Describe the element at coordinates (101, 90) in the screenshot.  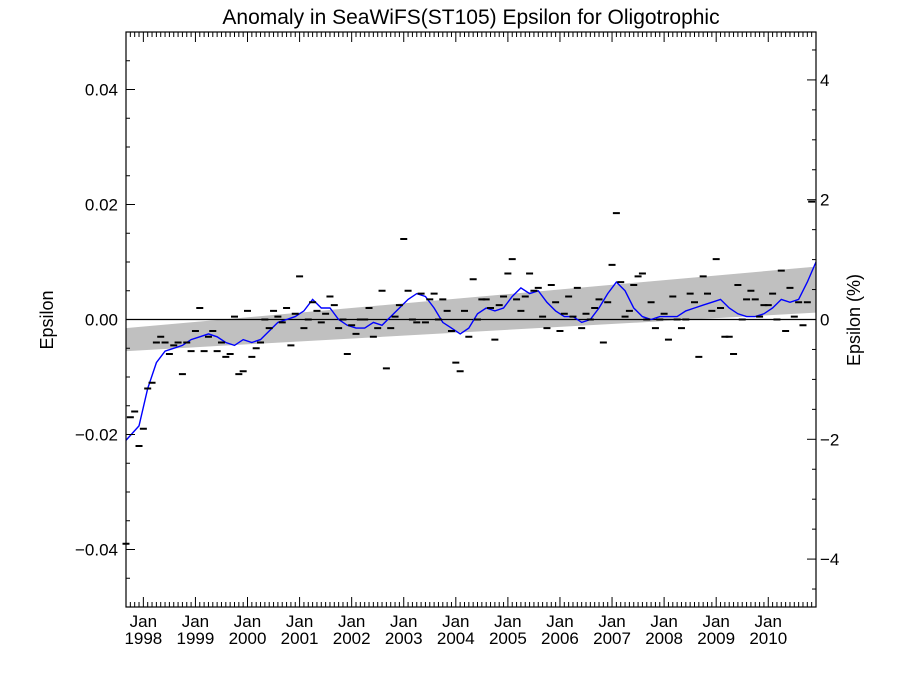
I see `y-tick-label: 0.04` at that location.